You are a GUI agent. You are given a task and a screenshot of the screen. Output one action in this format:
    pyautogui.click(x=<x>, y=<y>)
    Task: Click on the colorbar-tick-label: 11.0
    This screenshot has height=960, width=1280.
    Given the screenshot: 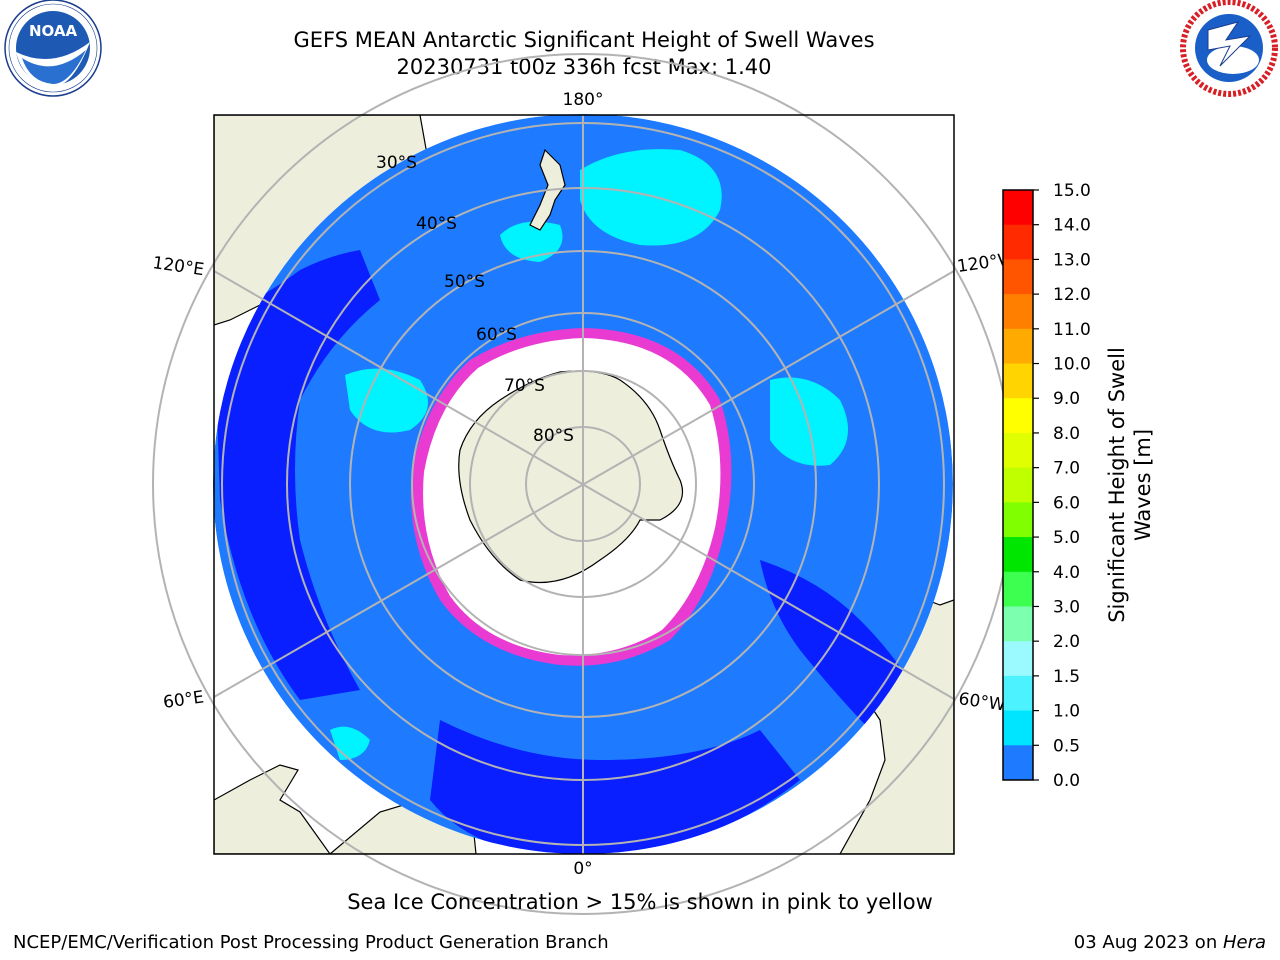 What is the action you would take?
    pyautogui.click(x=1072, y=330)
    